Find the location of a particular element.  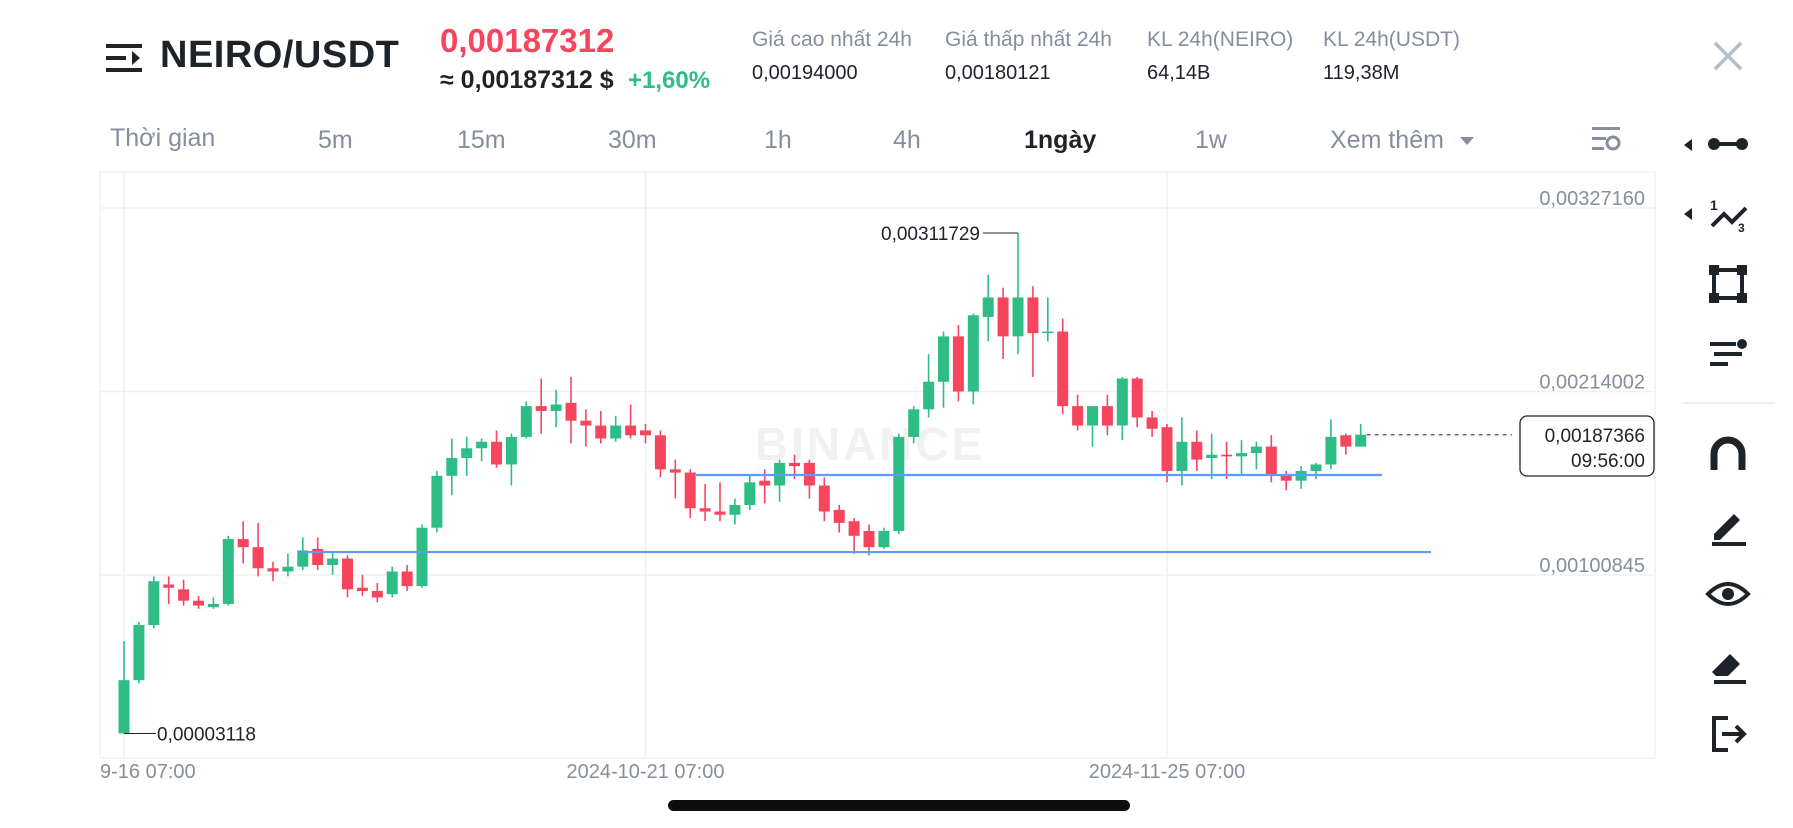

last-price: 0,00187312 is located at coordinates (527, 40).